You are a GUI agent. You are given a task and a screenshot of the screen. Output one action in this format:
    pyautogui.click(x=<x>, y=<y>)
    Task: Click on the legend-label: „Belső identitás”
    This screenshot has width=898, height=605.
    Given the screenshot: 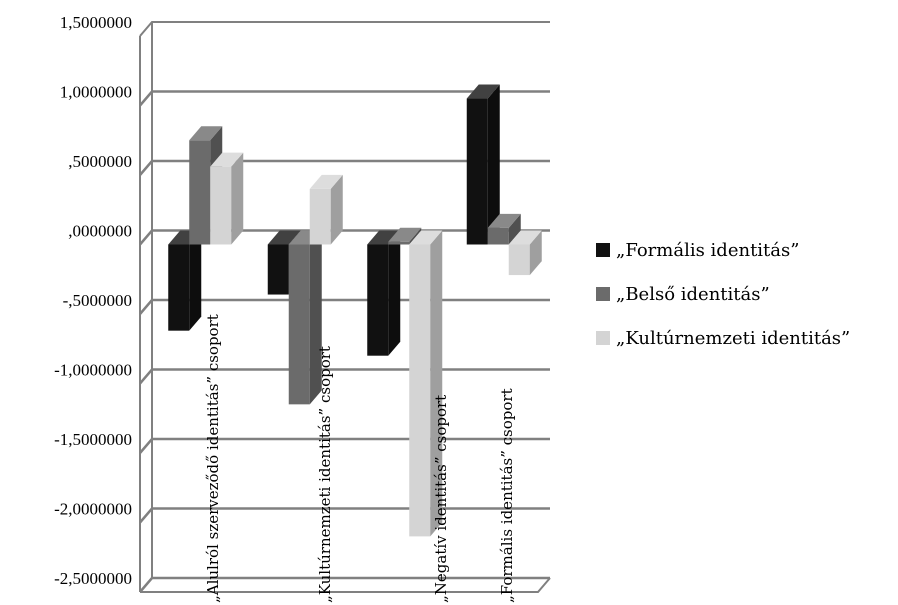 What is the action you would take?
    pyautogui.click(x=693, y=294)
    